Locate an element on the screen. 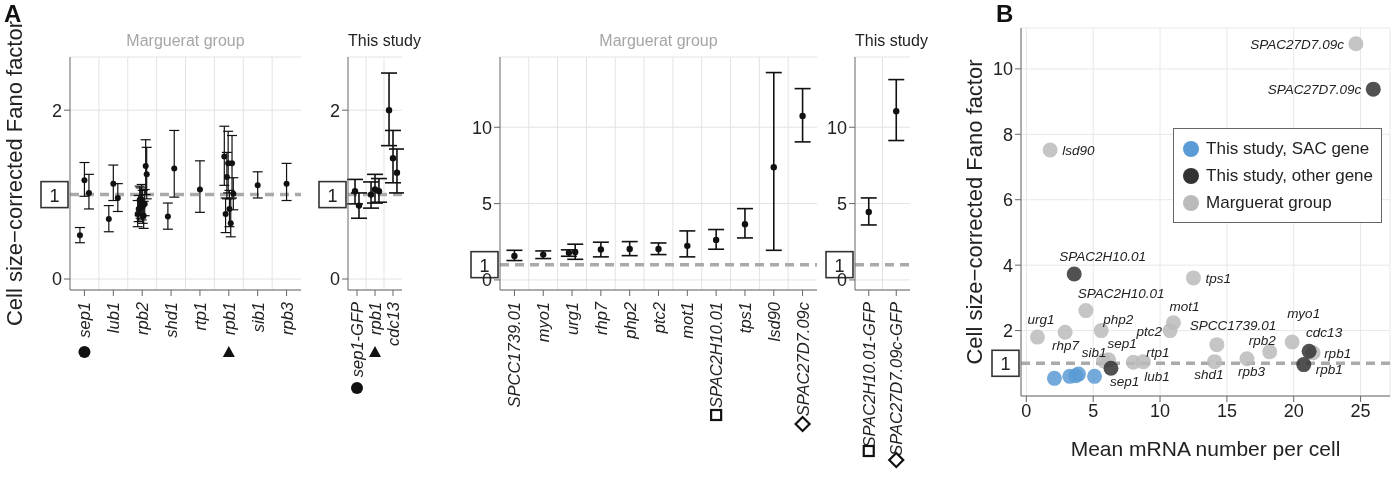  x-tick-label: lub1 is located at coordinates (113, 318).